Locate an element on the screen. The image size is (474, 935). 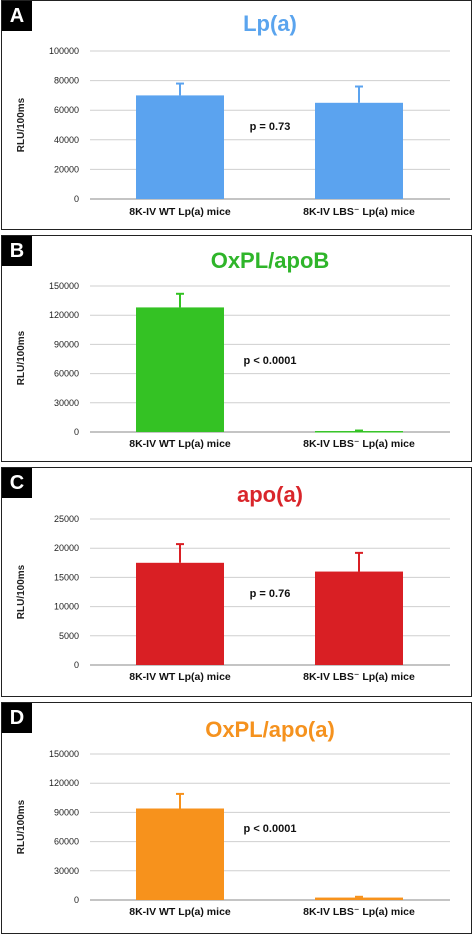
p-value-annotation: p = 0.76 is located at coordinates (270, 594).